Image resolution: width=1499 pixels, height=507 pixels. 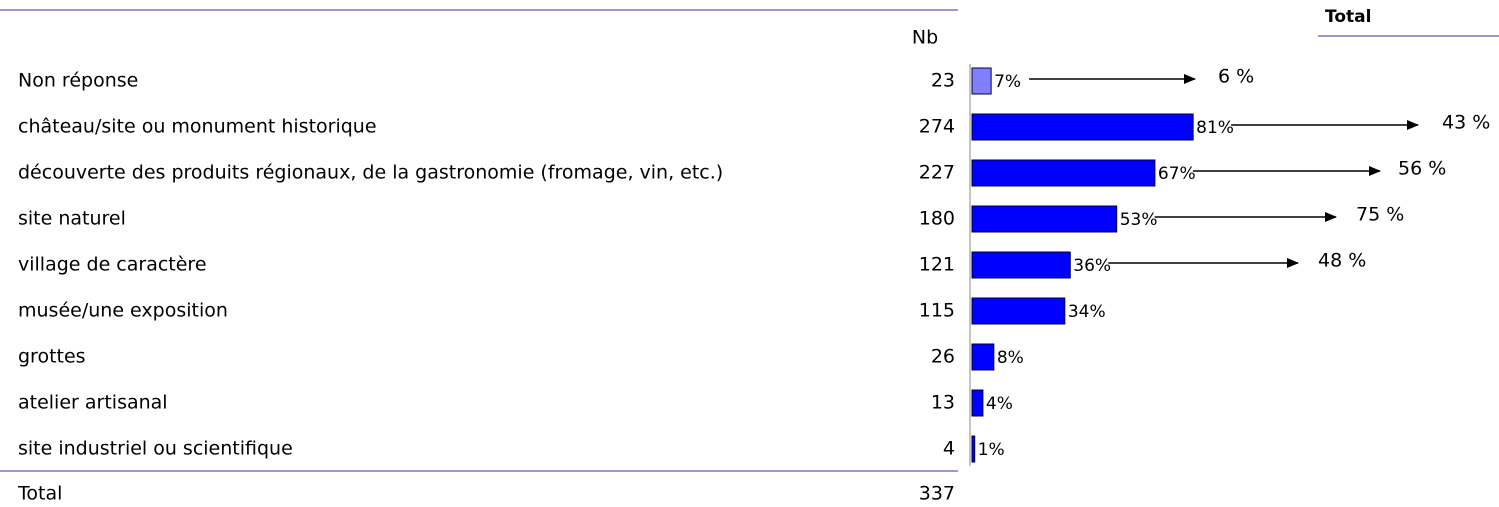 What do you see at coordinates (1092, 266) in the screenshot?
I see `value-label: 36%` at bounding box center [1092, 266].